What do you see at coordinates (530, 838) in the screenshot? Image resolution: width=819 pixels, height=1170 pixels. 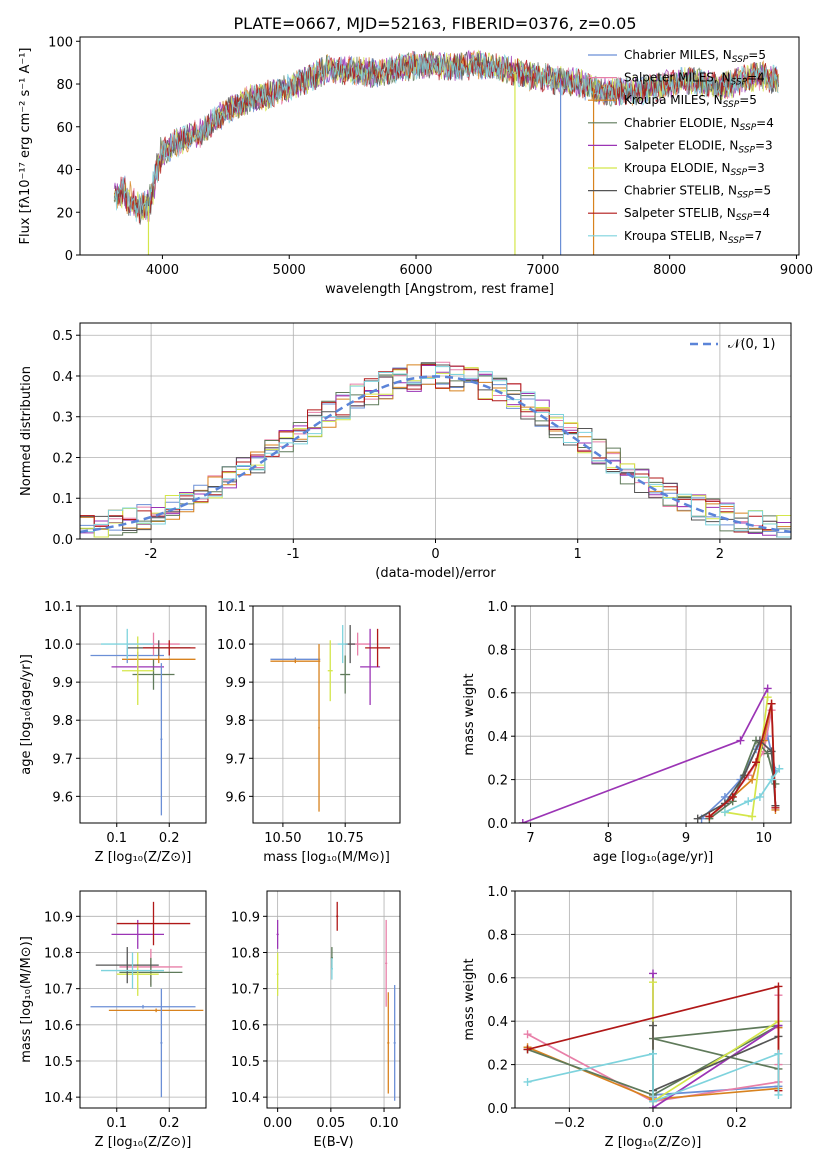 I see `x-tick-label: 7` at bounding box center [530, 838].